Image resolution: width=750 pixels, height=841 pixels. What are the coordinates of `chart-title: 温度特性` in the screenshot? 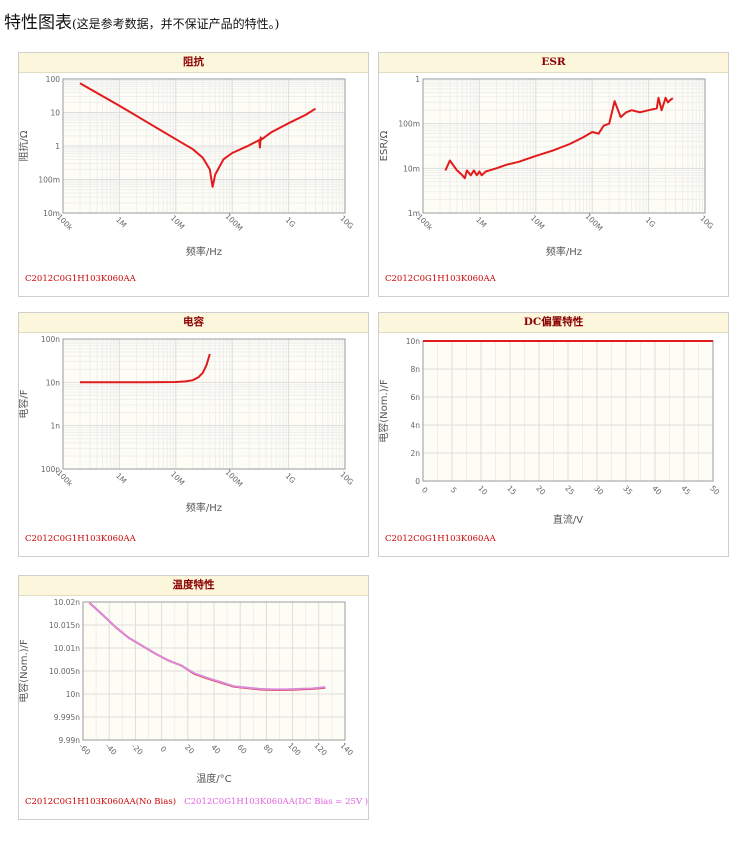 It's located at (193, 586).